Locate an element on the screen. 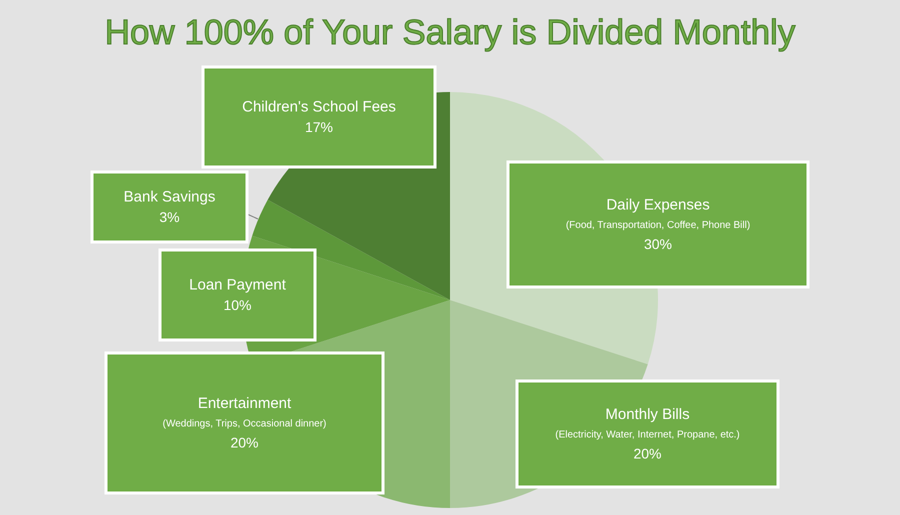  slice-label: Bank Savings is located at coordinates (170, 197).